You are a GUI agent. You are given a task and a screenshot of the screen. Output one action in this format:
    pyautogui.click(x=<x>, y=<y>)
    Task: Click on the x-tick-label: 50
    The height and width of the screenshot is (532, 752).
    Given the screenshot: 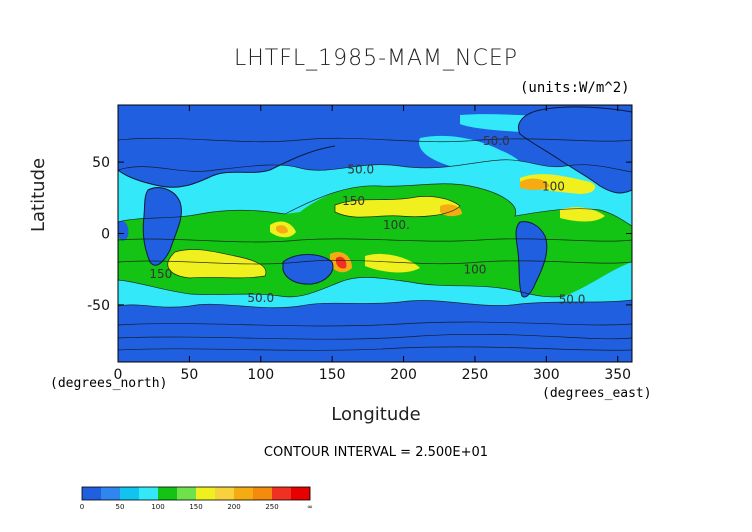 What is the action you would take?
    pyautogui.click(x=189, y=375)
    